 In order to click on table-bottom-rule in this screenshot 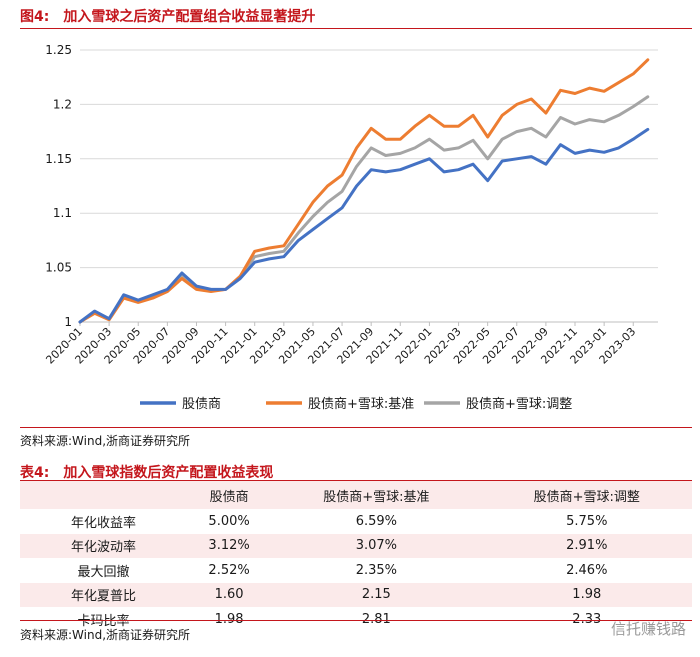, I will do `click(356, 620)`.